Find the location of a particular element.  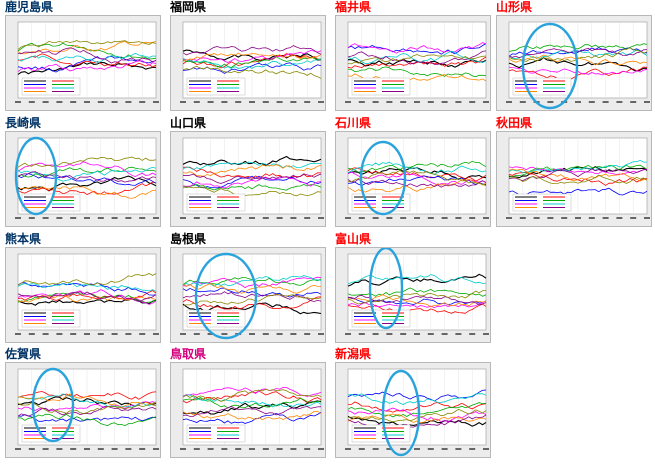

panel-title: 佐賀県 is located at coordinates (23, 354).